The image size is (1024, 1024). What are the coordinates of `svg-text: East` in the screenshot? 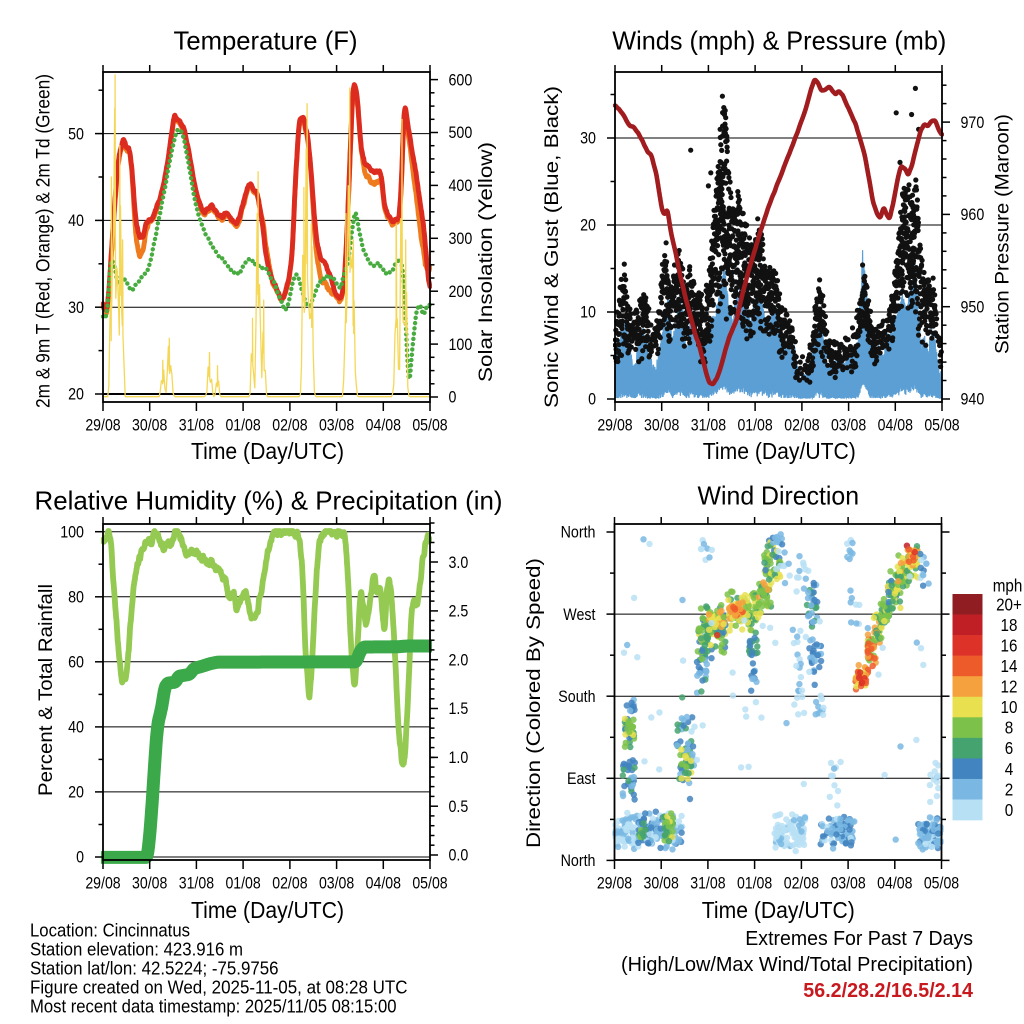 It's located at (581, 779).